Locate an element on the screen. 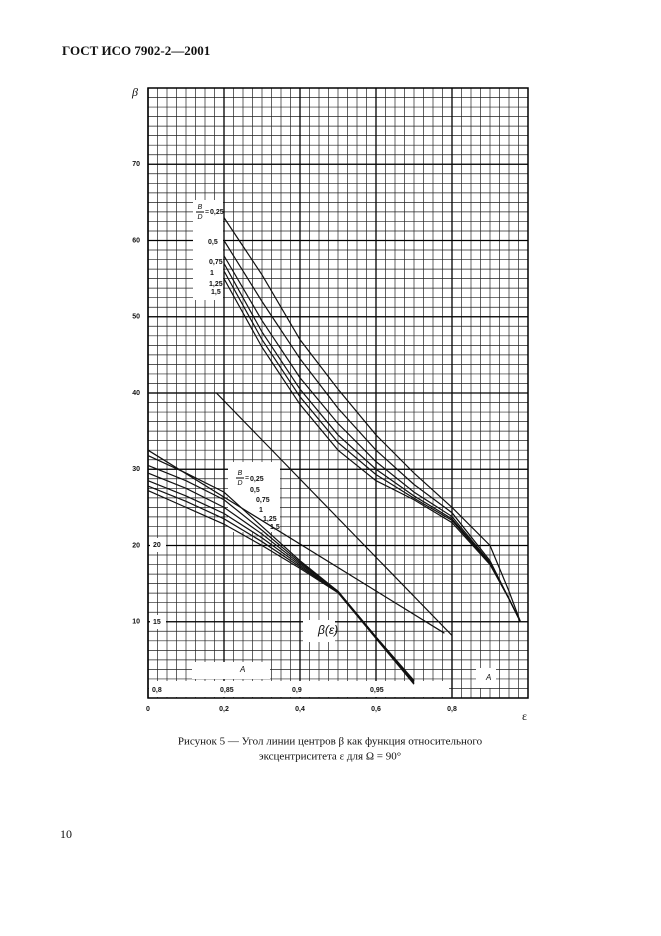 The image size is (661, 936). y-tick-label: 20 is located at coordinates (136, 545).